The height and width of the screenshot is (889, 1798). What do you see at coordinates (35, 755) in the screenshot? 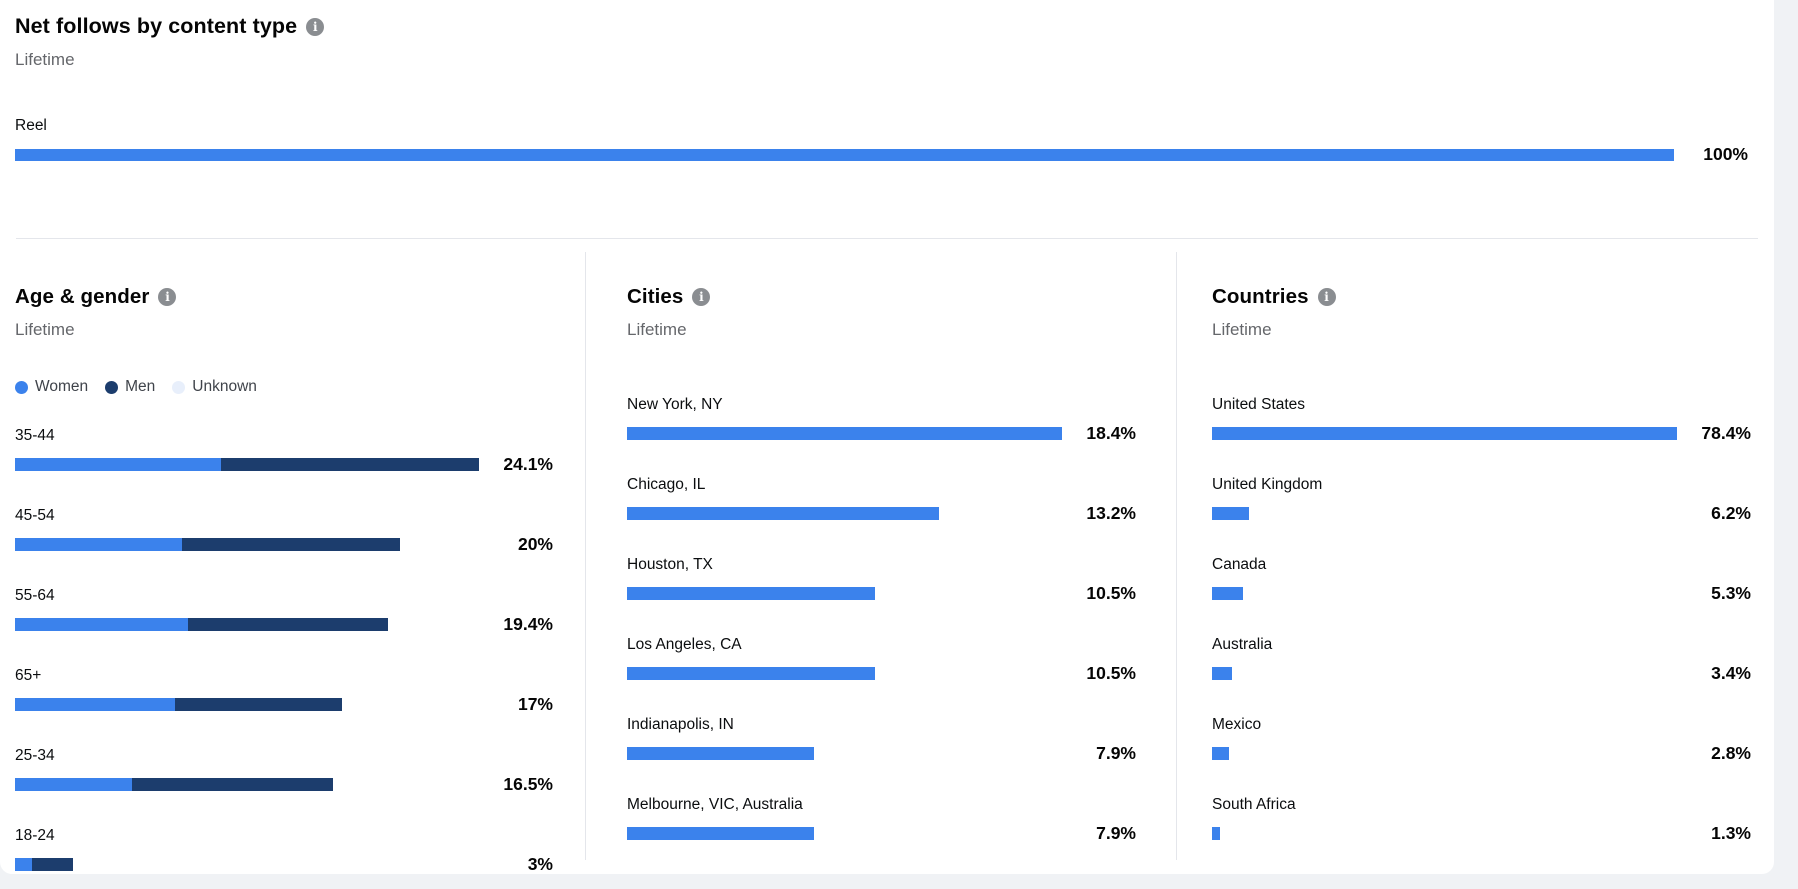
I see `bar-label: 25-34` at bounding box center [35, 755].